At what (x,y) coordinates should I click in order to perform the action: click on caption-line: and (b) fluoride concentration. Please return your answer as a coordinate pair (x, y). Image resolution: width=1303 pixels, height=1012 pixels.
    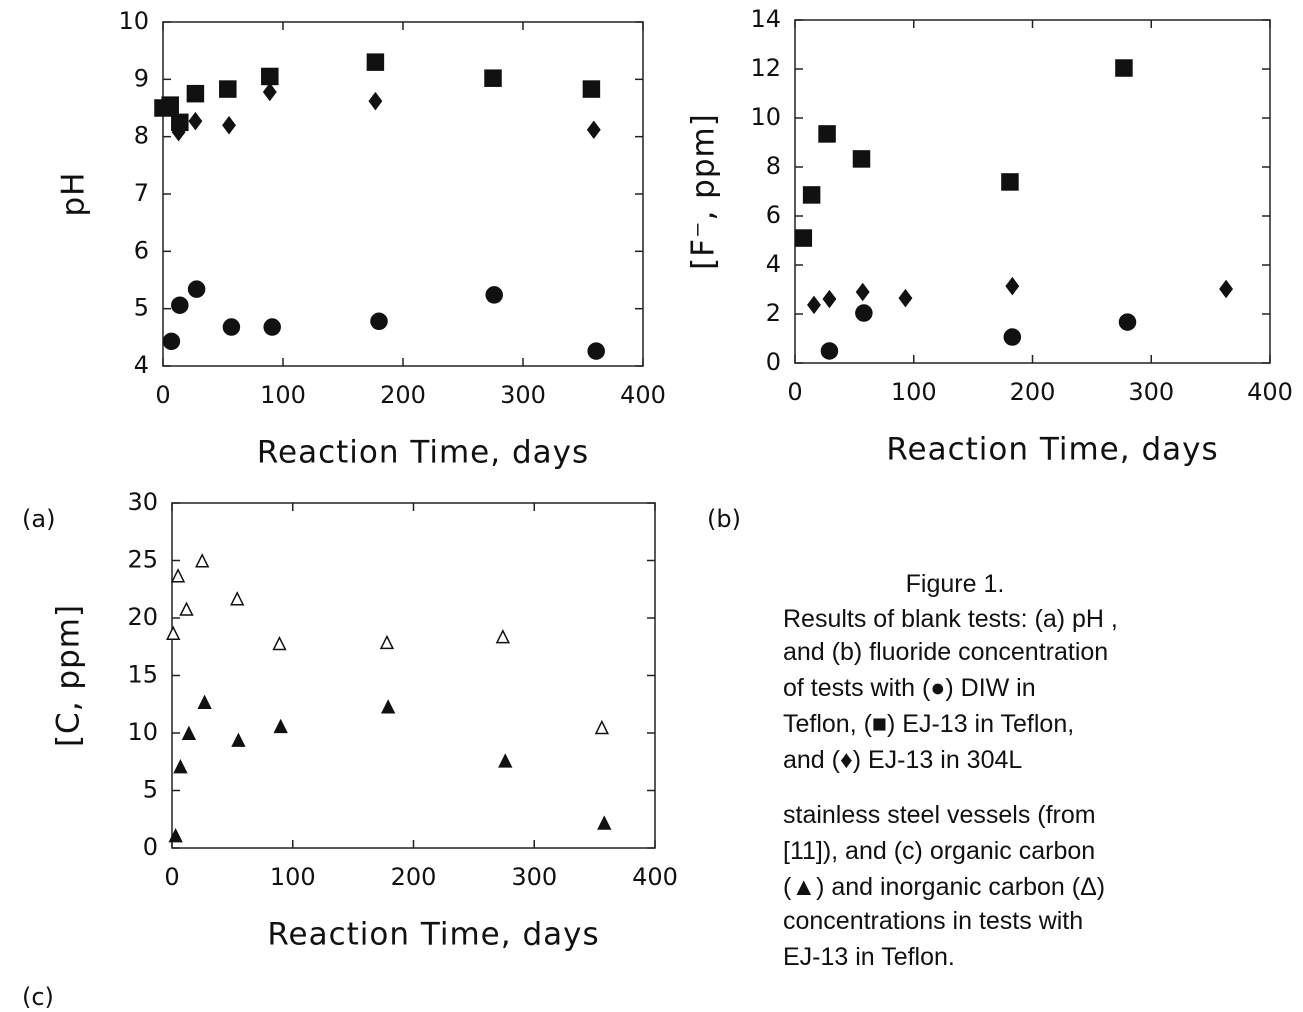
    Looking at the image, I should click on (945, 652).